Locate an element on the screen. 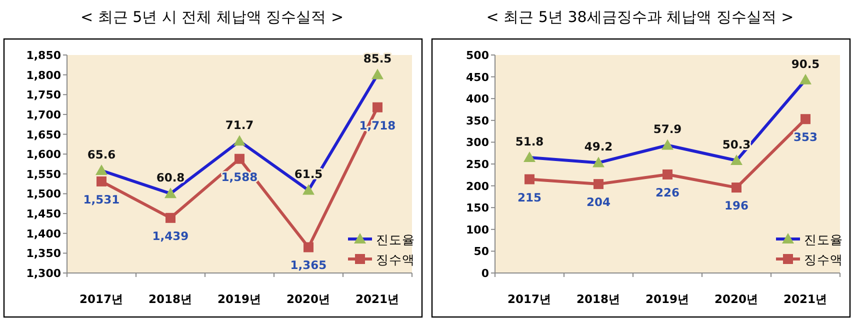  y-tick-label: 200 is located at coordinates (478, 186).